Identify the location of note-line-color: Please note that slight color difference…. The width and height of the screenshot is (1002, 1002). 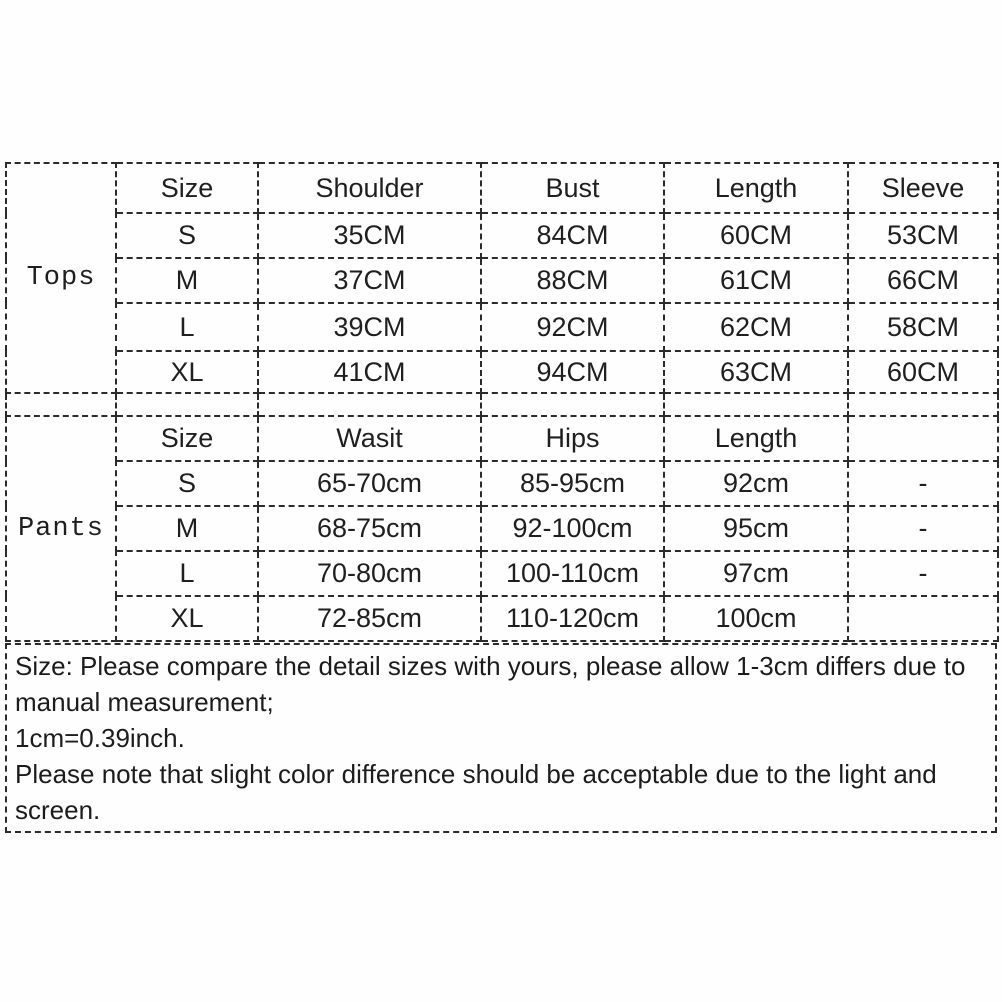
(476, 792).